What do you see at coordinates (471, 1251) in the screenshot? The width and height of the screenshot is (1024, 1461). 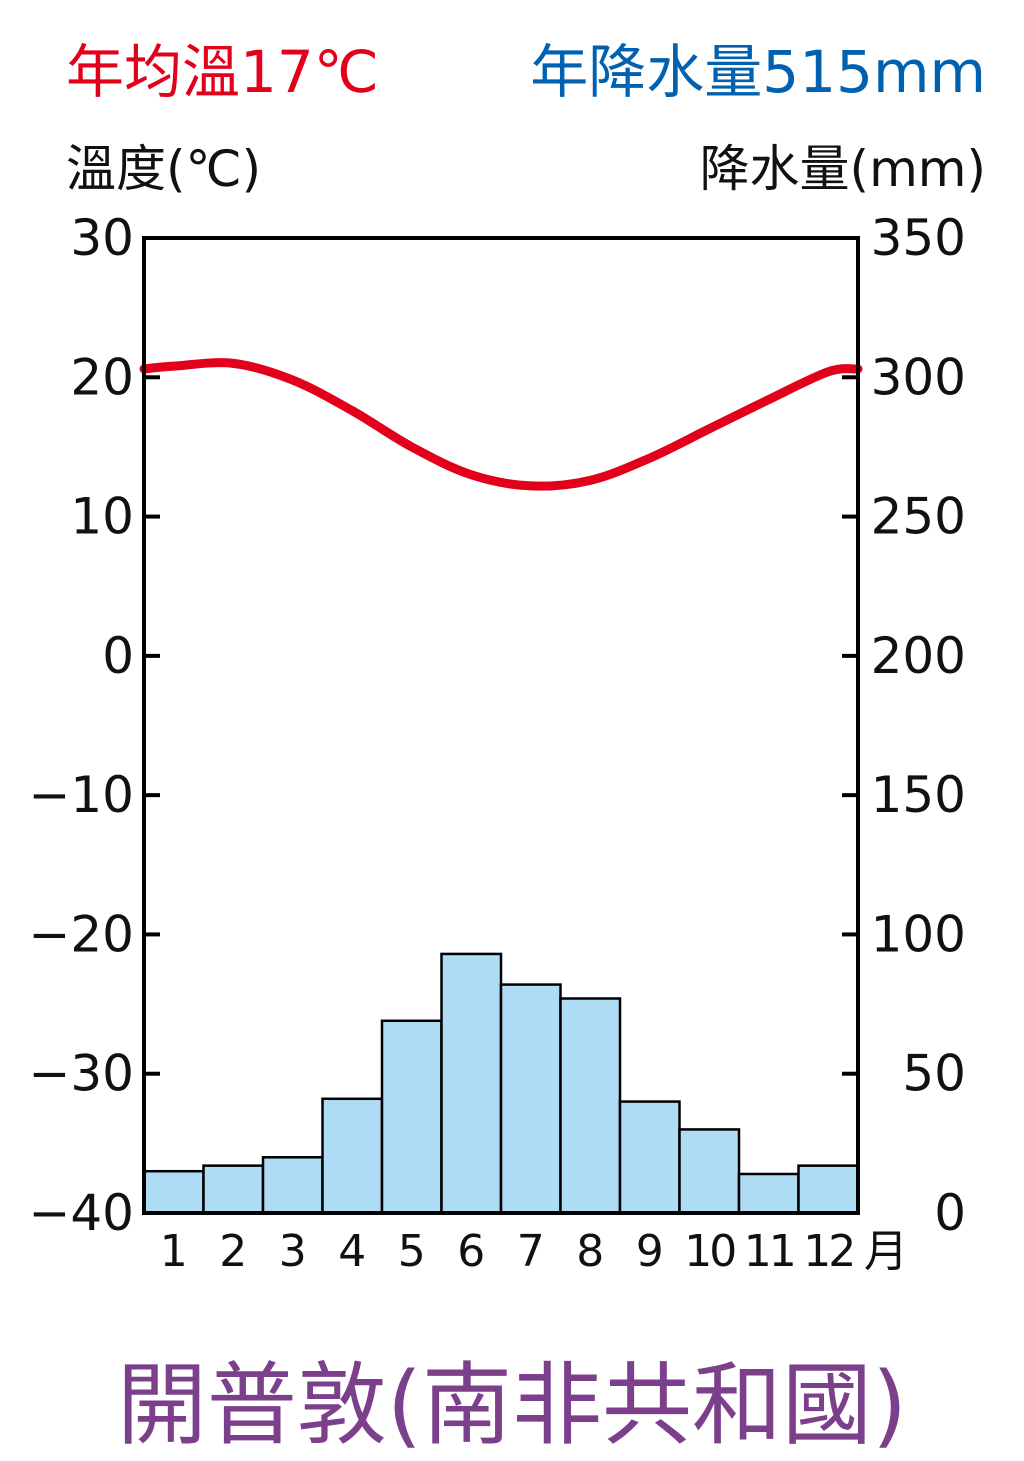 I see `month-label: 6` at bounding box center [471, 1251].